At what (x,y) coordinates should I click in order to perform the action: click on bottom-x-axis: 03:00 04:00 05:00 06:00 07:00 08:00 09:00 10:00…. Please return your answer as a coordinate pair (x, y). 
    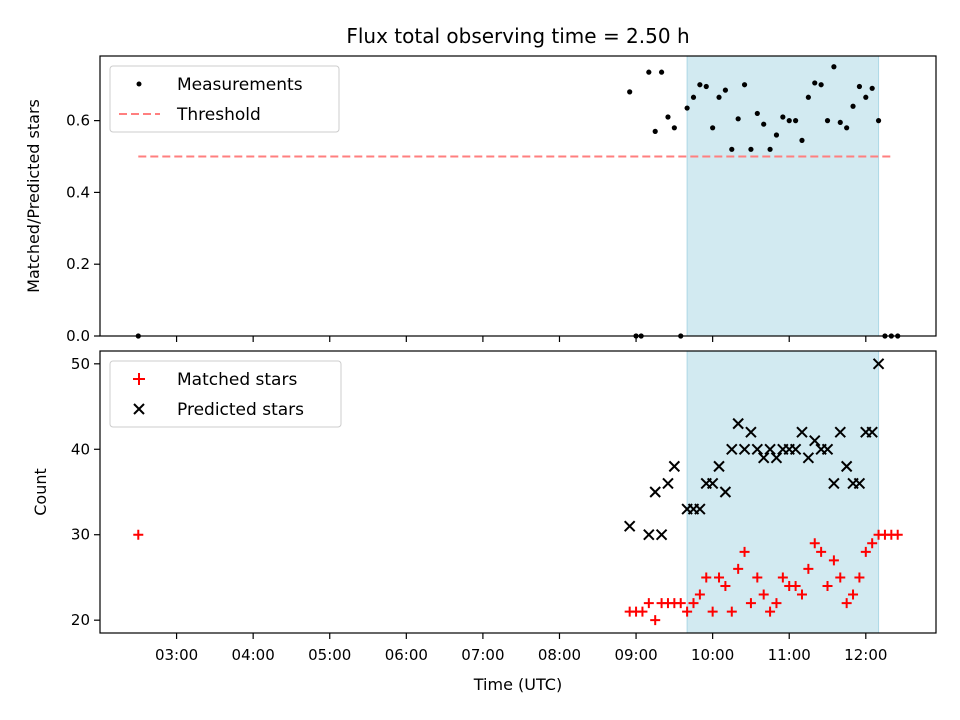
    Looking at the image, I should click on (521, 648).